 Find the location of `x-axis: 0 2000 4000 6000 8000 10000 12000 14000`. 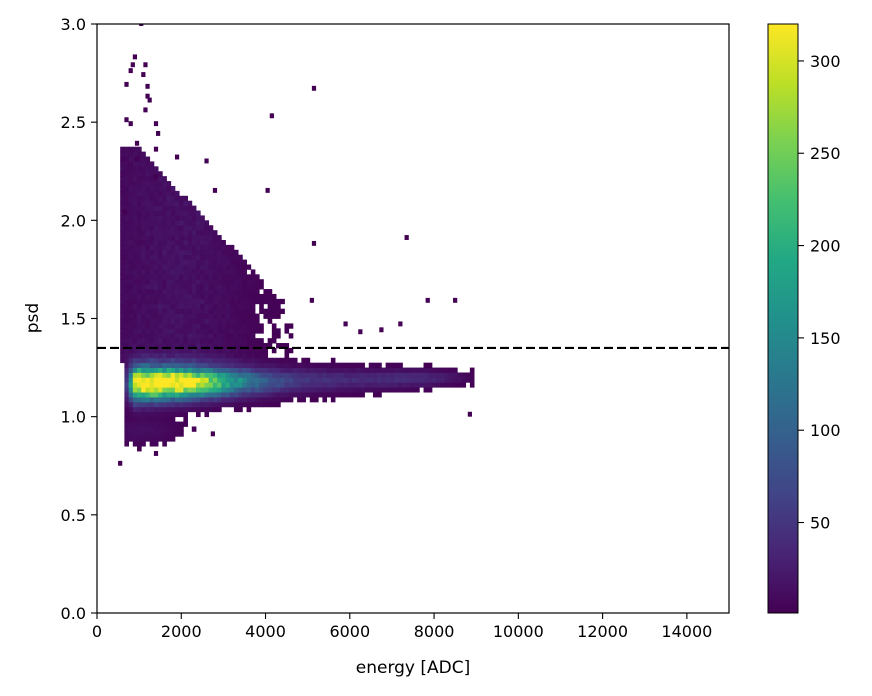

x-axis: 0 2000 4000 6000 8000 10000 12000 14000 is located at coordinates (402, 627).